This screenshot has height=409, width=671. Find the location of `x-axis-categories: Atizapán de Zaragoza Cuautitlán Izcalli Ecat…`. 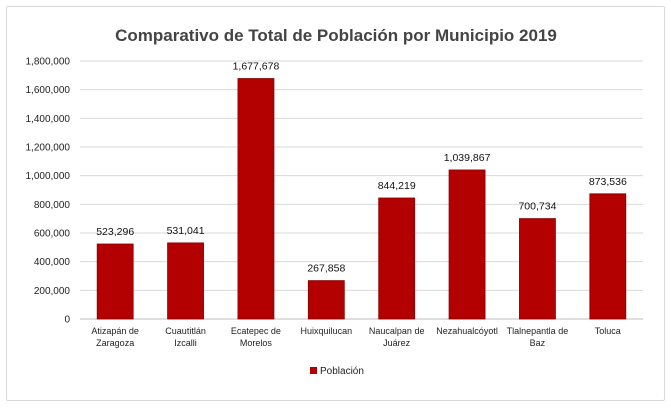

x-axis-categories: Atizapán de Zaragoza Cuautitlán Izcalli Ecat… is located at coordinates (355, 337).